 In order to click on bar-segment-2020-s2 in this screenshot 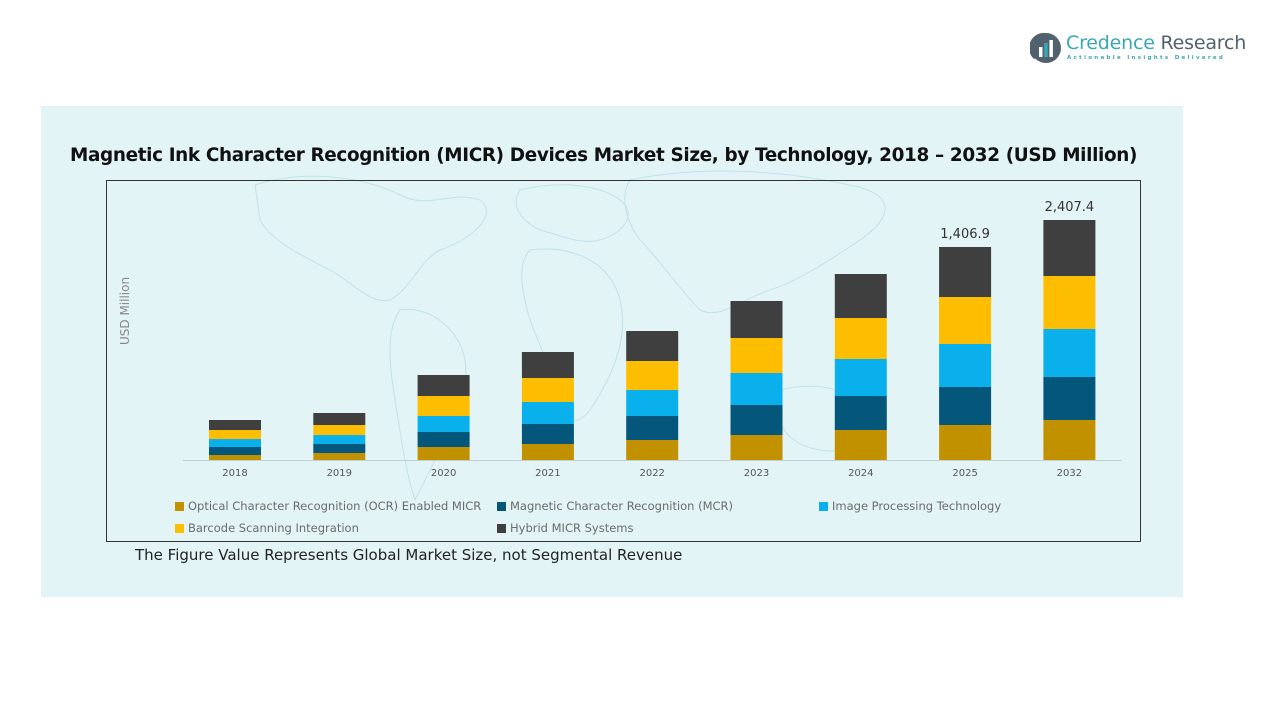, I will do `click(443, 423)`.